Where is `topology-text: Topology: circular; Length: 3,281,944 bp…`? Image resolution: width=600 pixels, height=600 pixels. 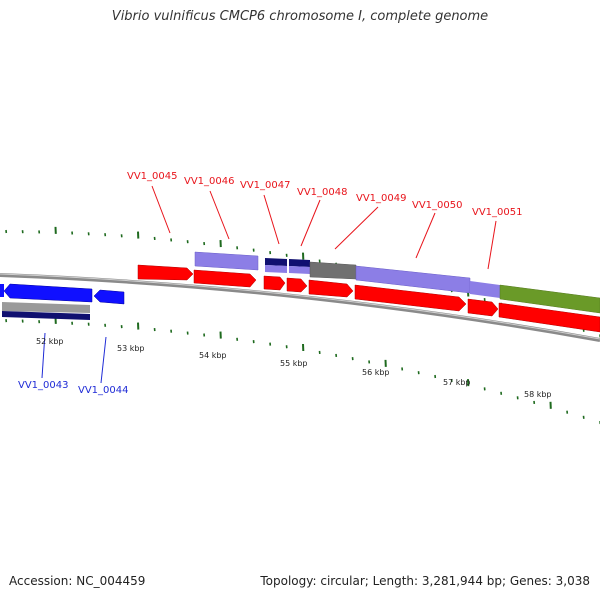 topology-text: Topology: circular; Length: 3,281,944 bp… is located at coordinates (425, 581).